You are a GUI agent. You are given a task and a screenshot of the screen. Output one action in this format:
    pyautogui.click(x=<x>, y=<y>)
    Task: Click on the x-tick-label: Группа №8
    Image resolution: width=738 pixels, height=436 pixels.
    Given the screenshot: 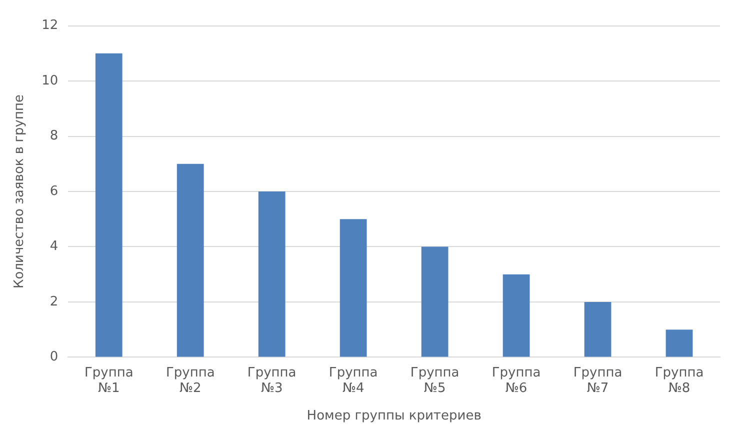 What is the action you would take?
    pyautogui.click(x=679, y=380)
    